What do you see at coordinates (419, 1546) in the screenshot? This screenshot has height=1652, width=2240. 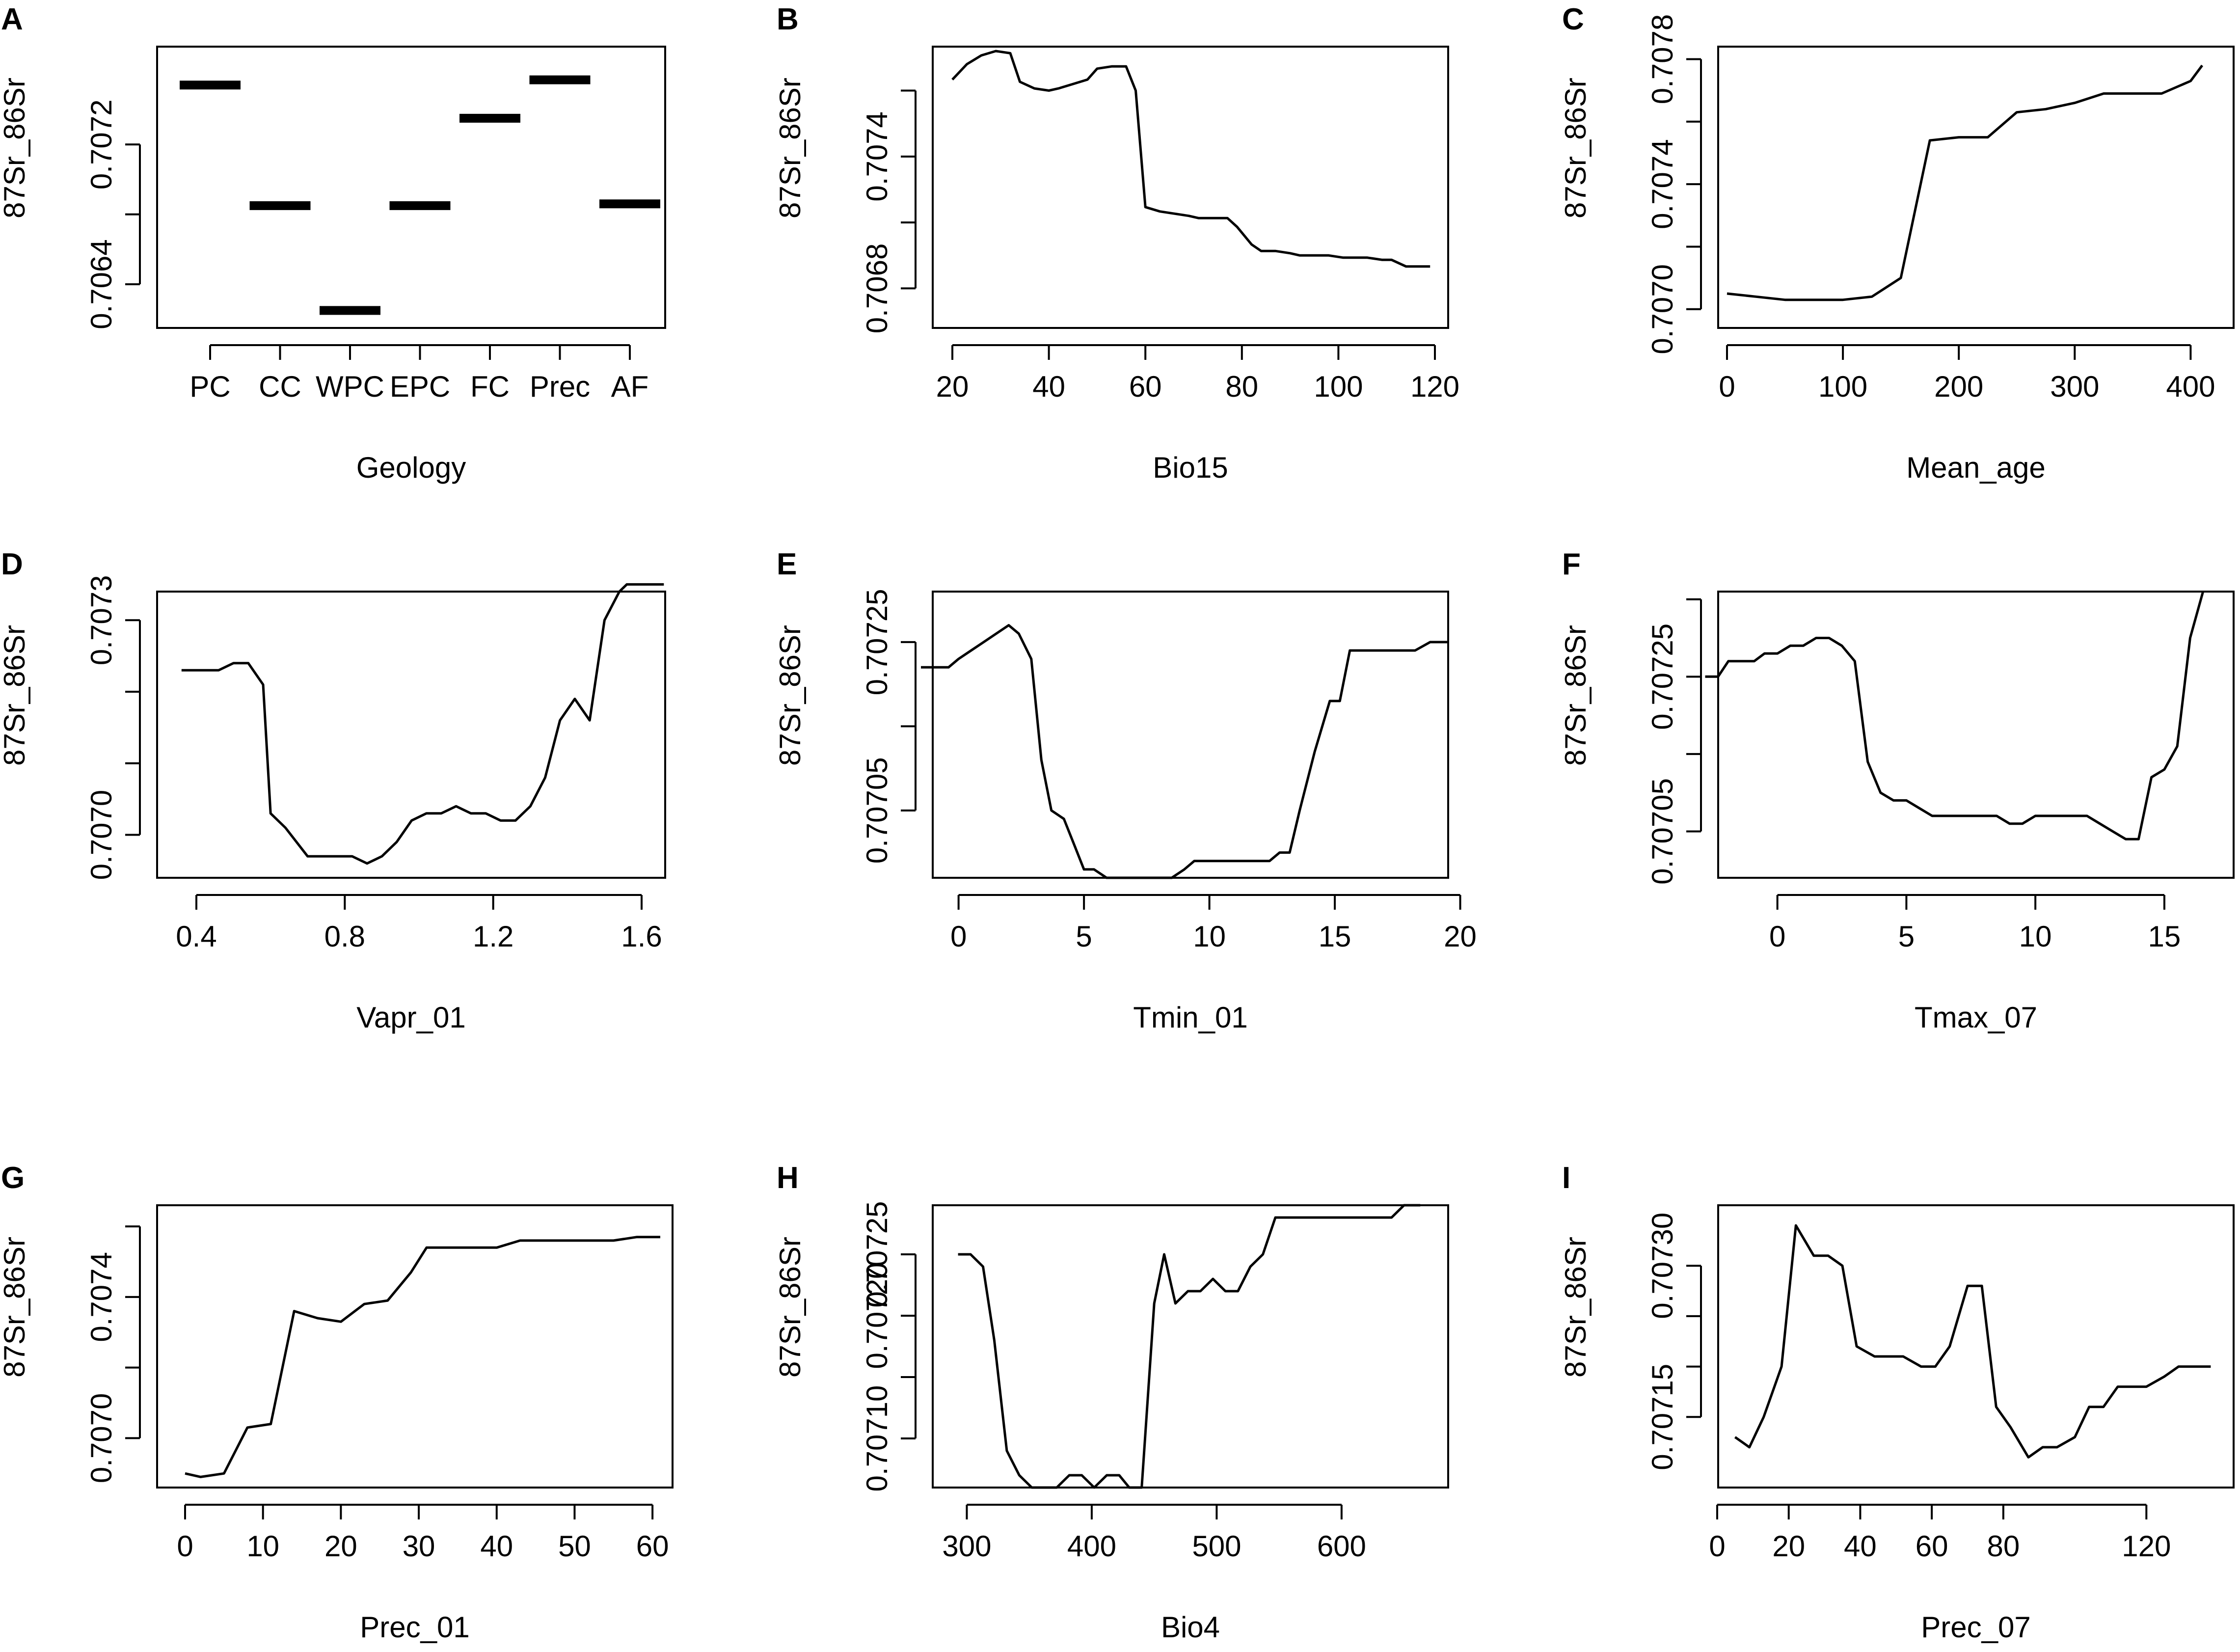 I see `chart-g-x-tick-label: 30` at bounding box center [419, 1546].